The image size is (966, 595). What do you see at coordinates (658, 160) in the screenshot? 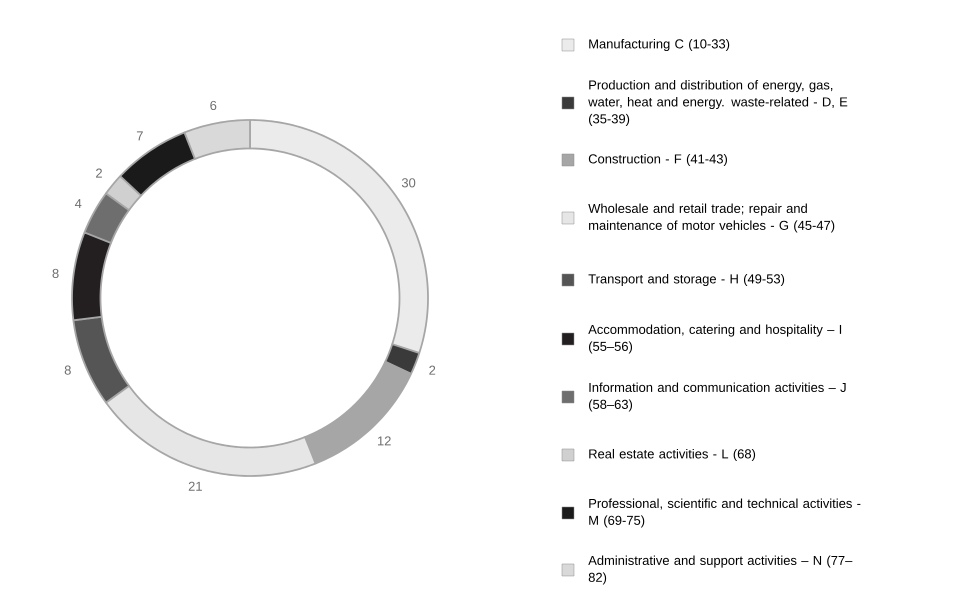
I see `legend-label: Construction - F (41-43)` at bounding box center [658, 160].